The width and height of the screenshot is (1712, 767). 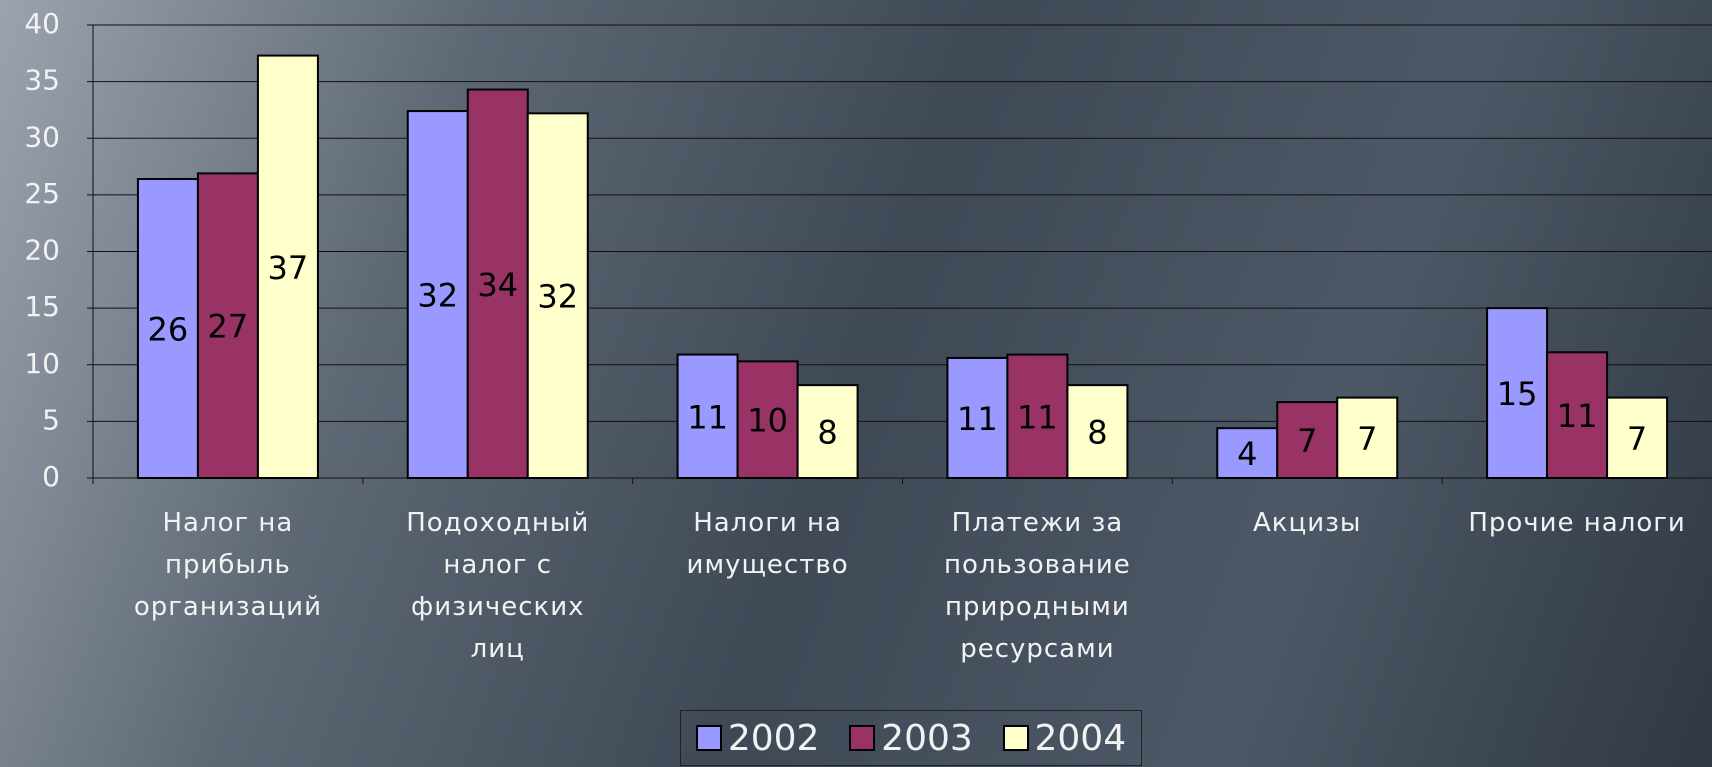 What do you see at coordinates (51, 419) in the screenshot?
I see `y-tick-label: 5` at bounding box center [51, 419].